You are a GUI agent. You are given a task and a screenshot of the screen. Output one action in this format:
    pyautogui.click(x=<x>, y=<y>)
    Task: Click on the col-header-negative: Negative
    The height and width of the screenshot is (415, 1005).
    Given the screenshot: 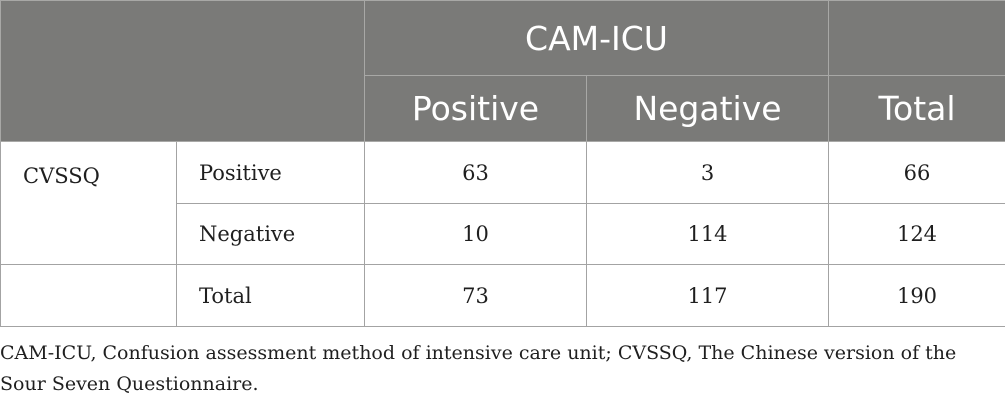 What is the action you would take?
    pyautogui.click(x=707, y=108)
    